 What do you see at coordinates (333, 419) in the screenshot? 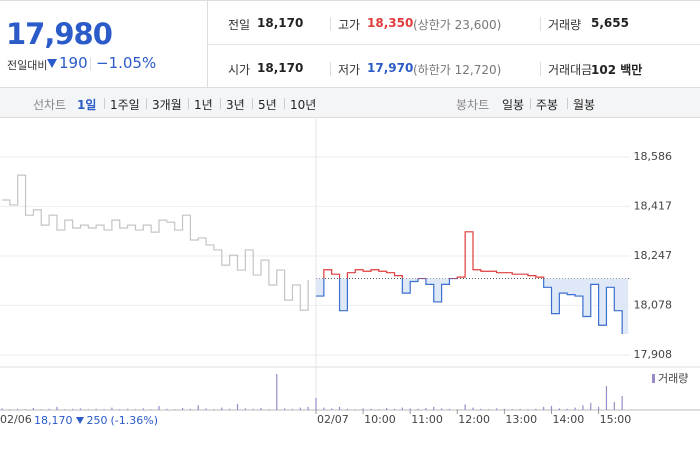
I see `x-tick-label: 02/07` at bounding box center [333, 419].